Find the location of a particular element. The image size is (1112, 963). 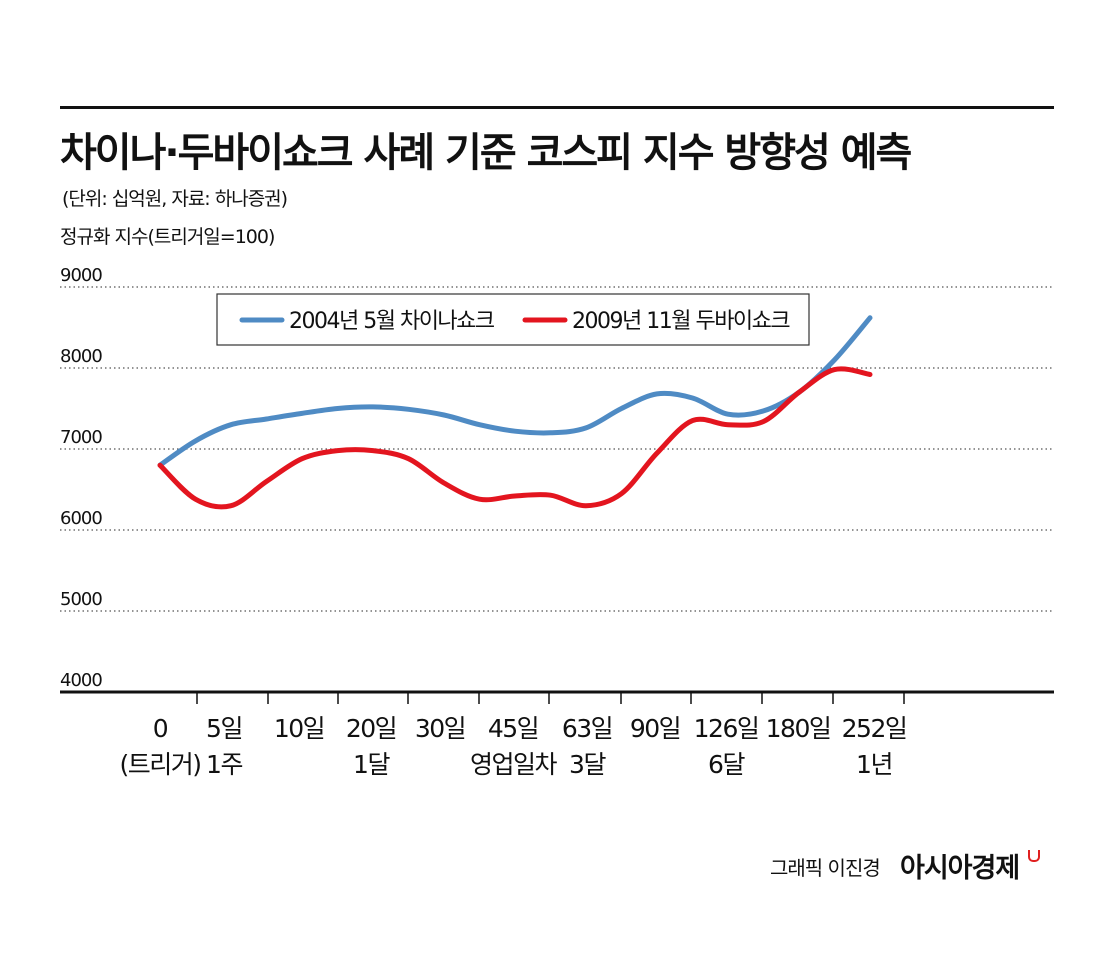

series-line-dubai-shock is located at coordinates (515, 438).